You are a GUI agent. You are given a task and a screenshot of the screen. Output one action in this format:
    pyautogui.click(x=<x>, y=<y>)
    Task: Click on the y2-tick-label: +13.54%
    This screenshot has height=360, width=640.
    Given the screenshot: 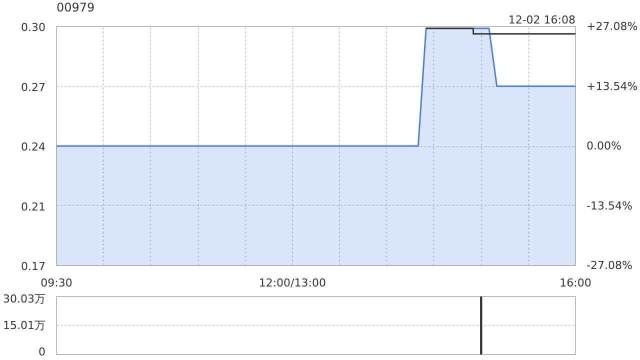 What is the action you would take?
    pyautogui.click(x=612, y=86)
    